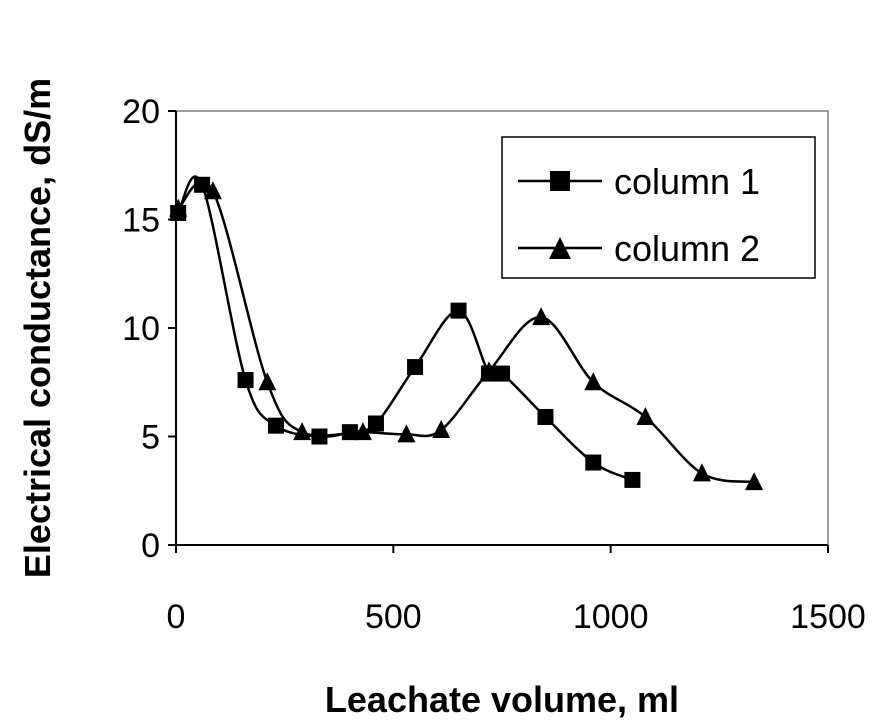 The image size is (885, 723). Describe the element at coordinates (658, 207) in the screenshot. I see `legend: column 1 column 2` at that location.